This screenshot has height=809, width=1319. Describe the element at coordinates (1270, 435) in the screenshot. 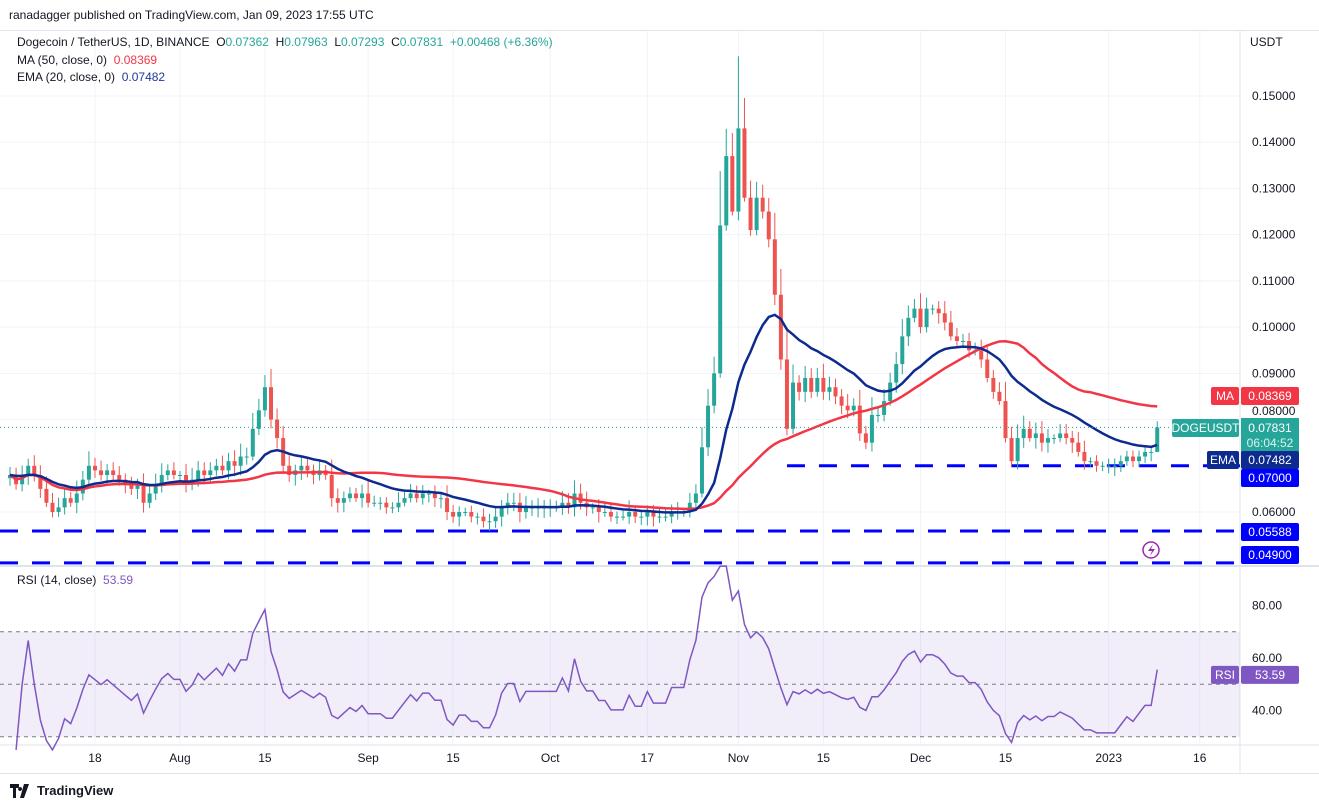

I see `last-price-tag-bg` at that location.